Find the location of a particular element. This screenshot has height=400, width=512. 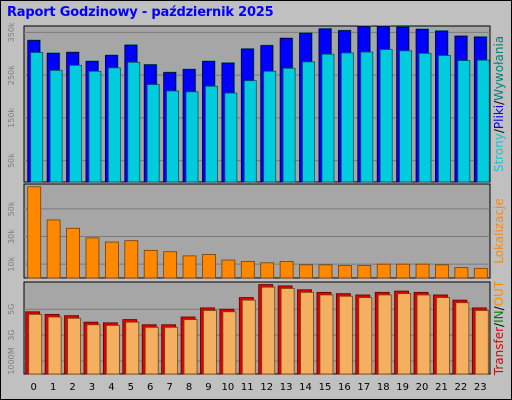

y-tick-label: 5G is located at coordinates (11, 309).